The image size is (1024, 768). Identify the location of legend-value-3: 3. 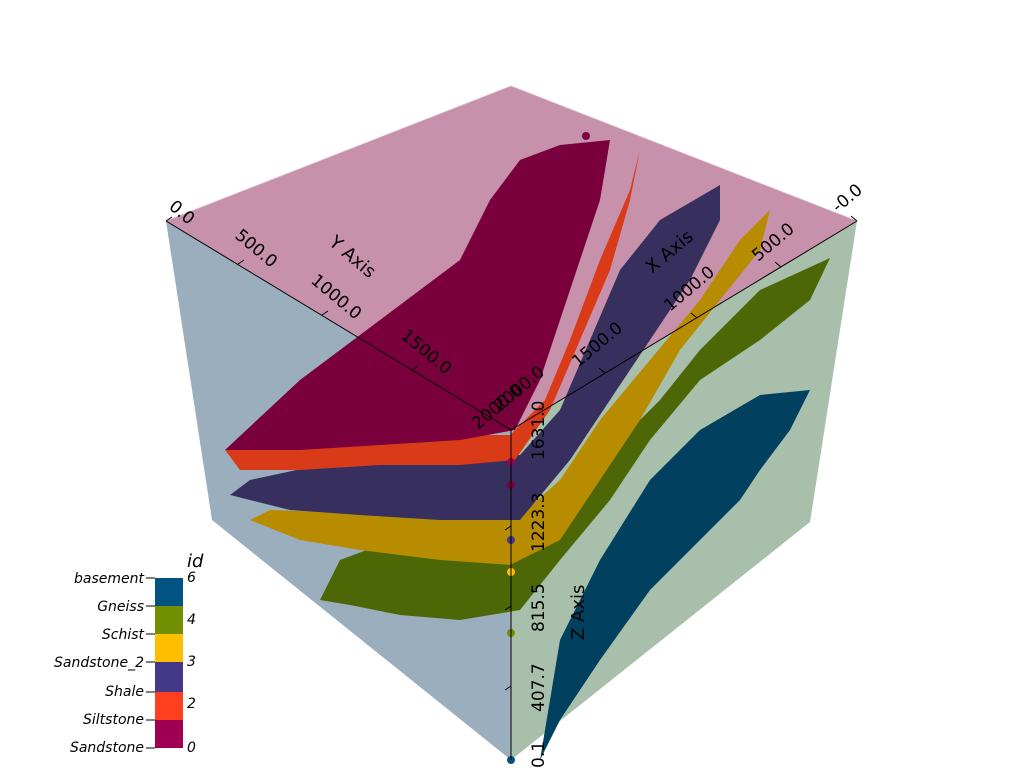
(191, 662).